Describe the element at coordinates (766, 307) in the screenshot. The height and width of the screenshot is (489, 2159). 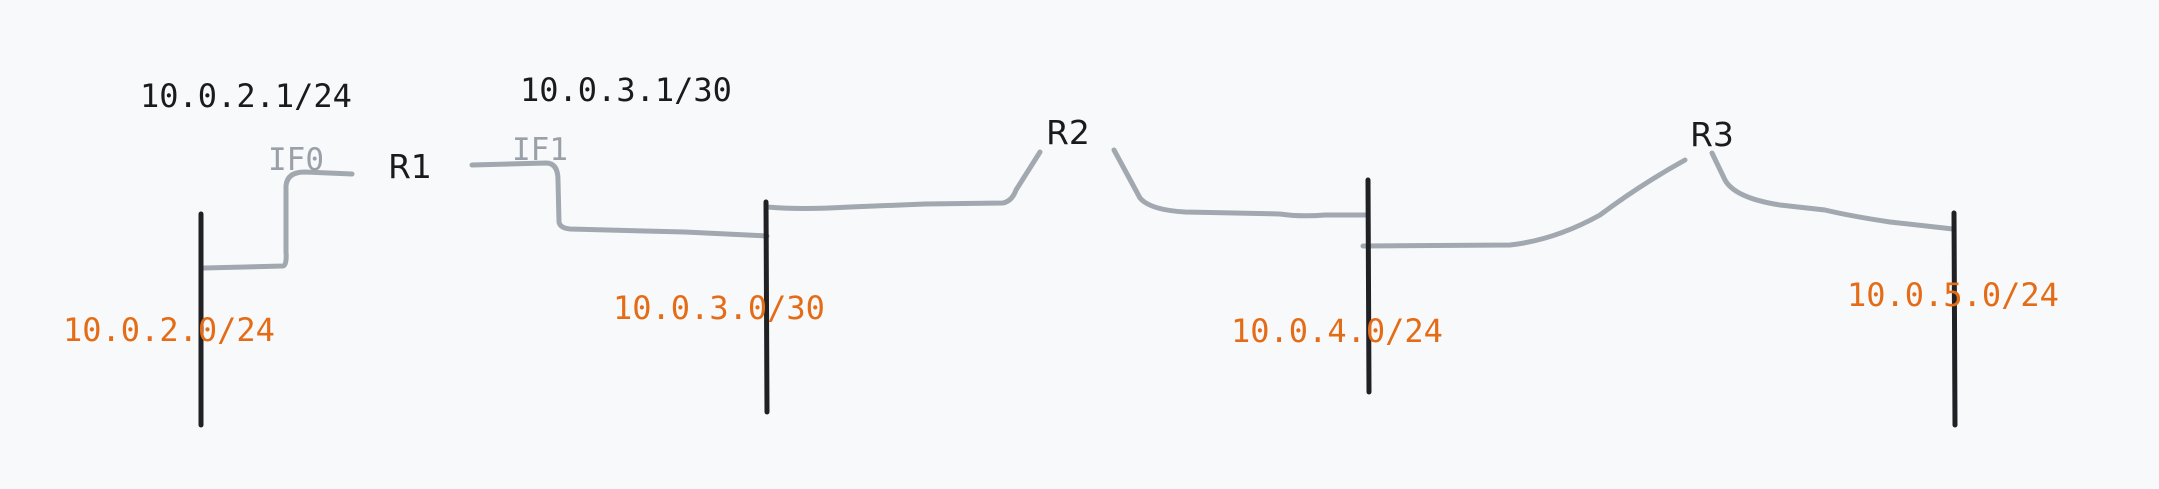
I see `segment-net-b` at that location.